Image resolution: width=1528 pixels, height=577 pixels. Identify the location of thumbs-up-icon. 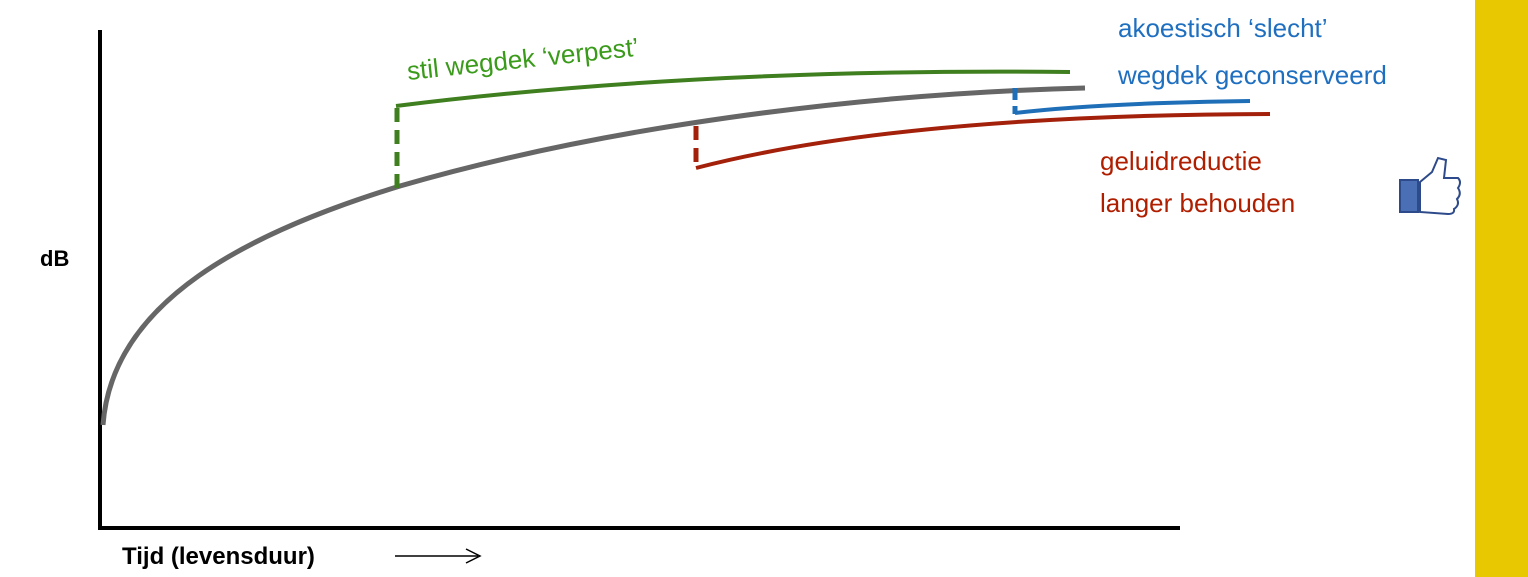
(1430, 186).